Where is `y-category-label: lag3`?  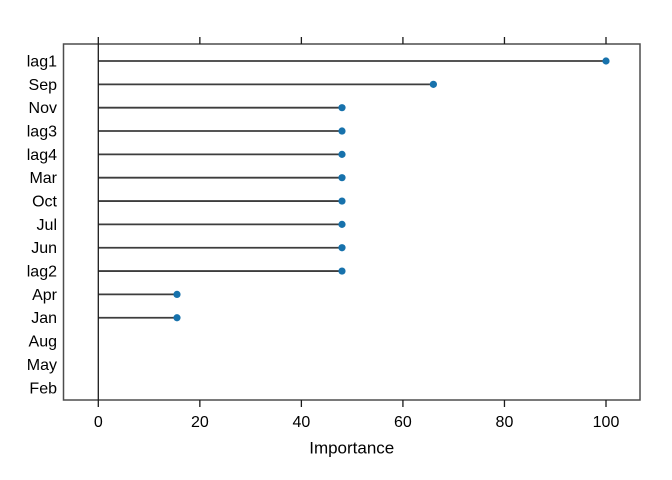 y-category-label: lag3 is located at coordinates (42, 132).